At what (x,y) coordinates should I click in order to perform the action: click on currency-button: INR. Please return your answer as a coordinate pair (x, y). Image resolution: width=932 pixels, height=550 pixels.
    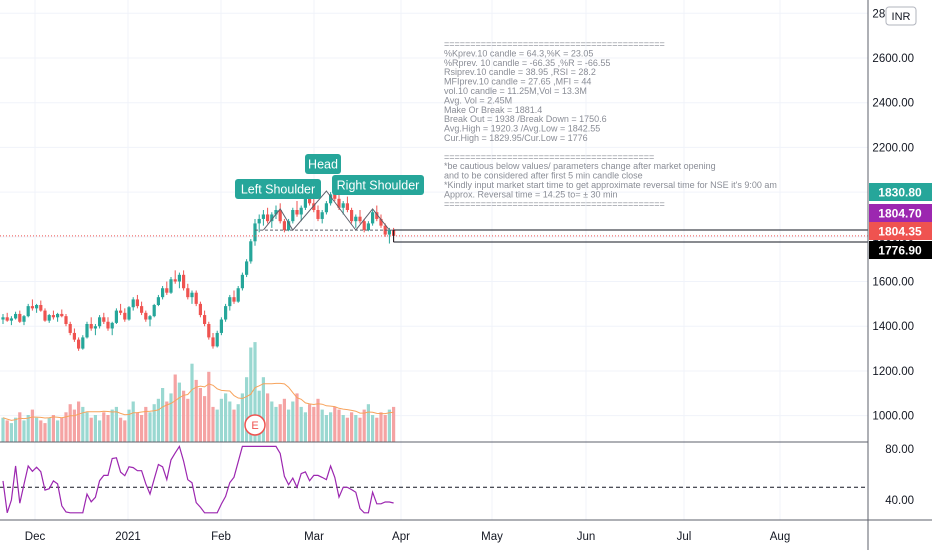
    Looking at the image, I should click on (901, 16).